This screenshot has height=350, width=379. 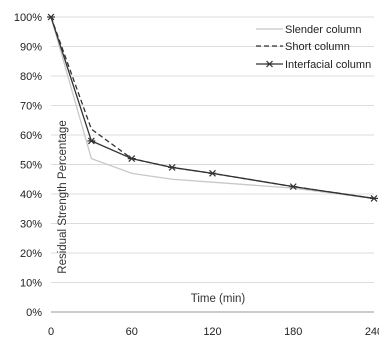 I want to click on y-tick-label: 10%, so click(x=31, y=284).